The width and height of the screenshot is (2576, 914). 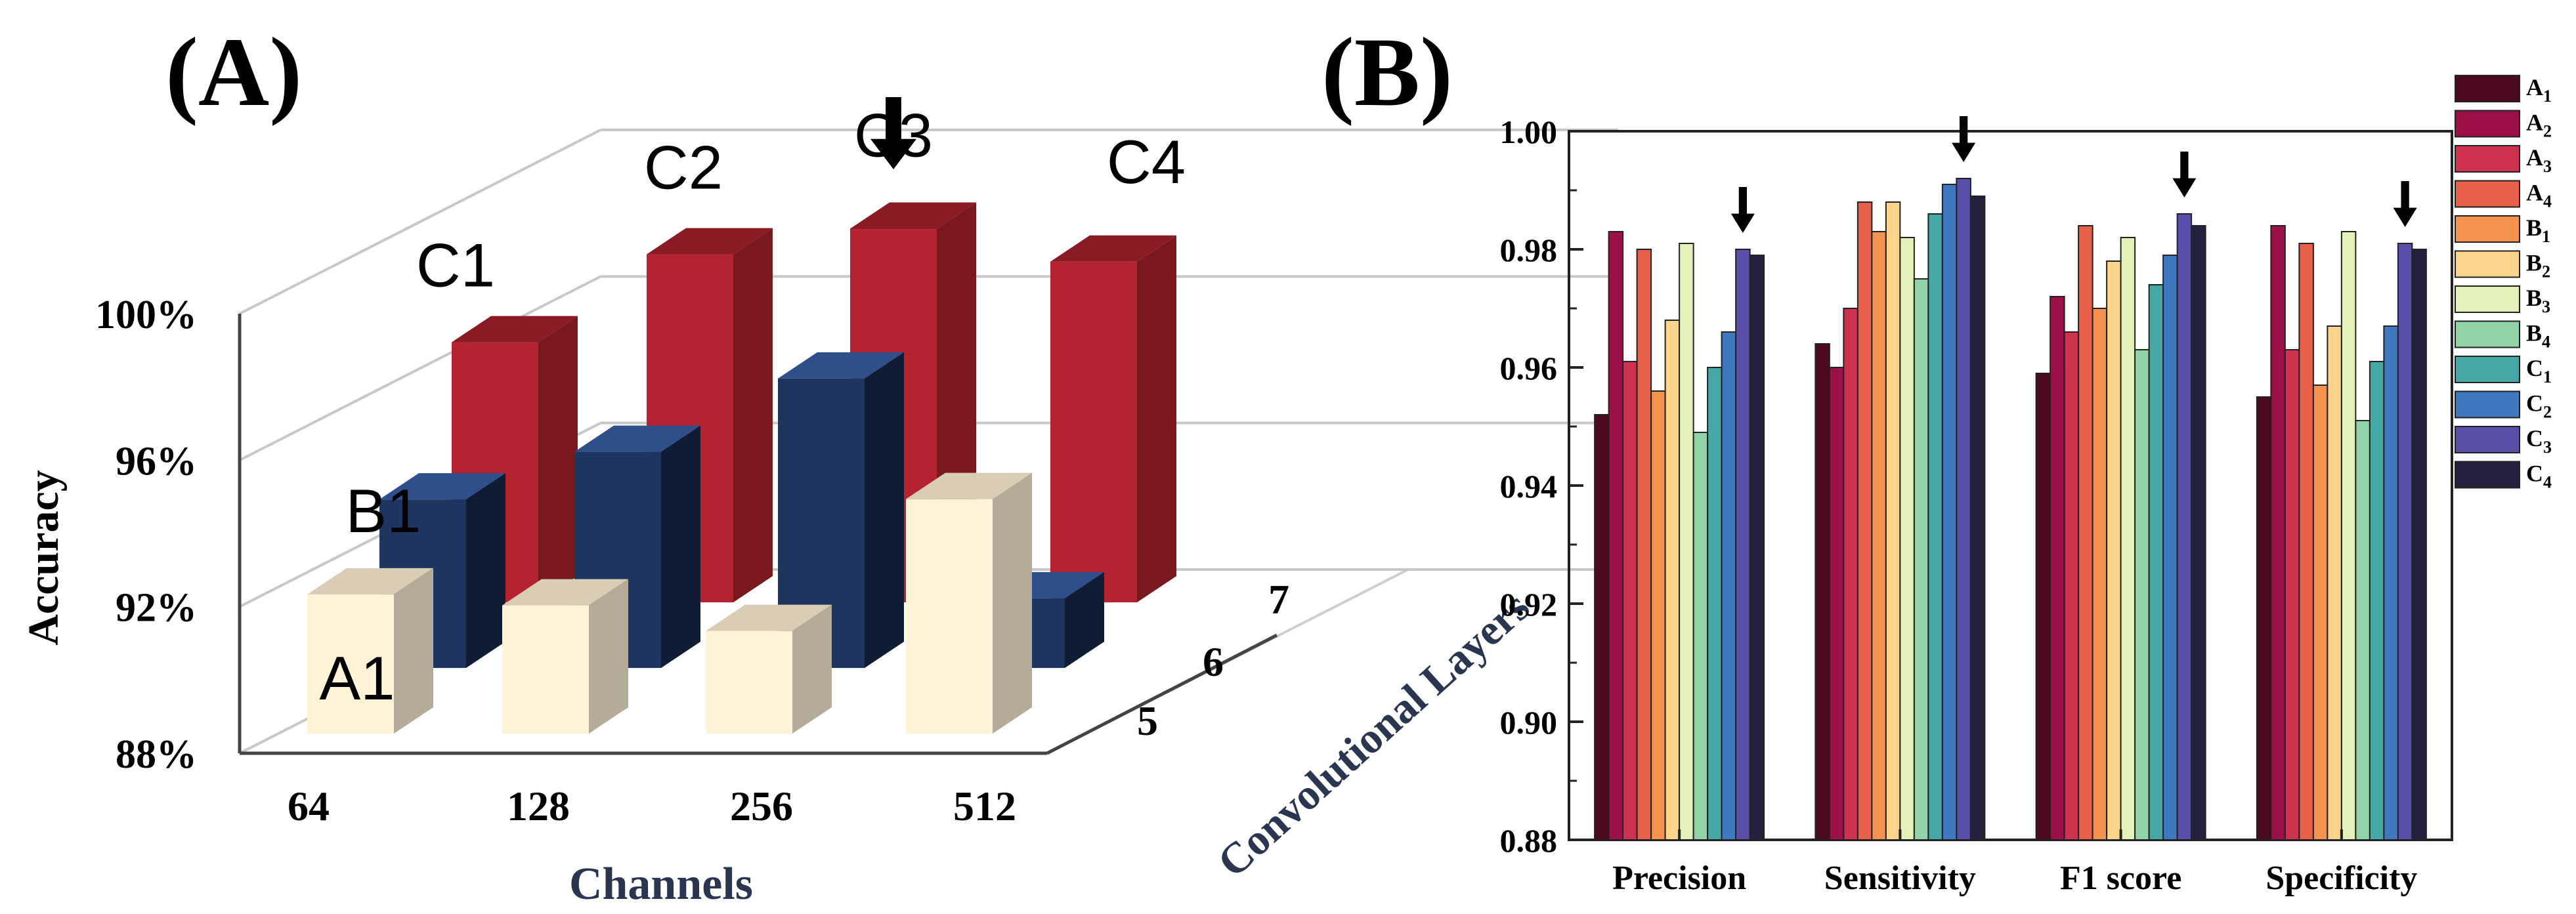 What do you see at coordinates (309, 806) in the screenshot?
I see `panel-a-x-tick-label: 64` at bounding box center [309, 806].